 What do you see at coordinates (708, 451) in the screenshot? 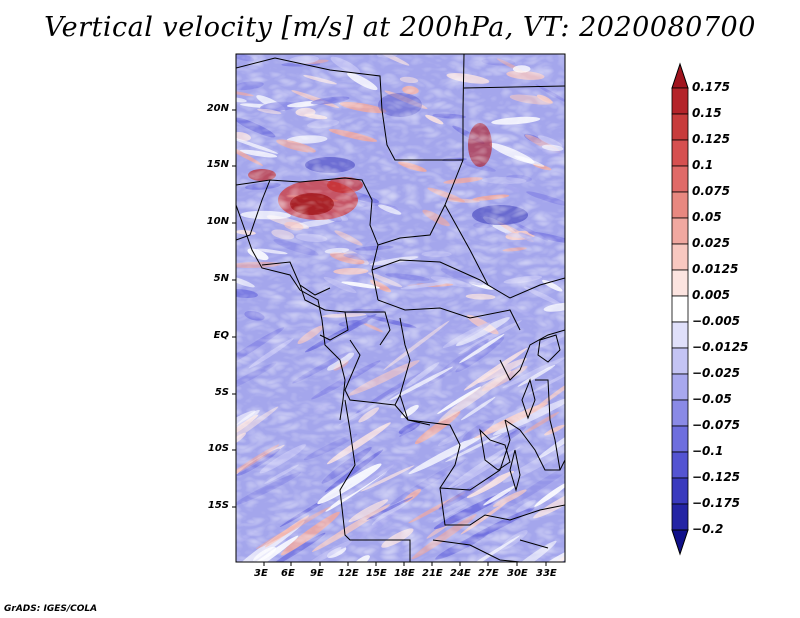
I see `colorbar-label: −0.1` at bounding box center [708, 451].